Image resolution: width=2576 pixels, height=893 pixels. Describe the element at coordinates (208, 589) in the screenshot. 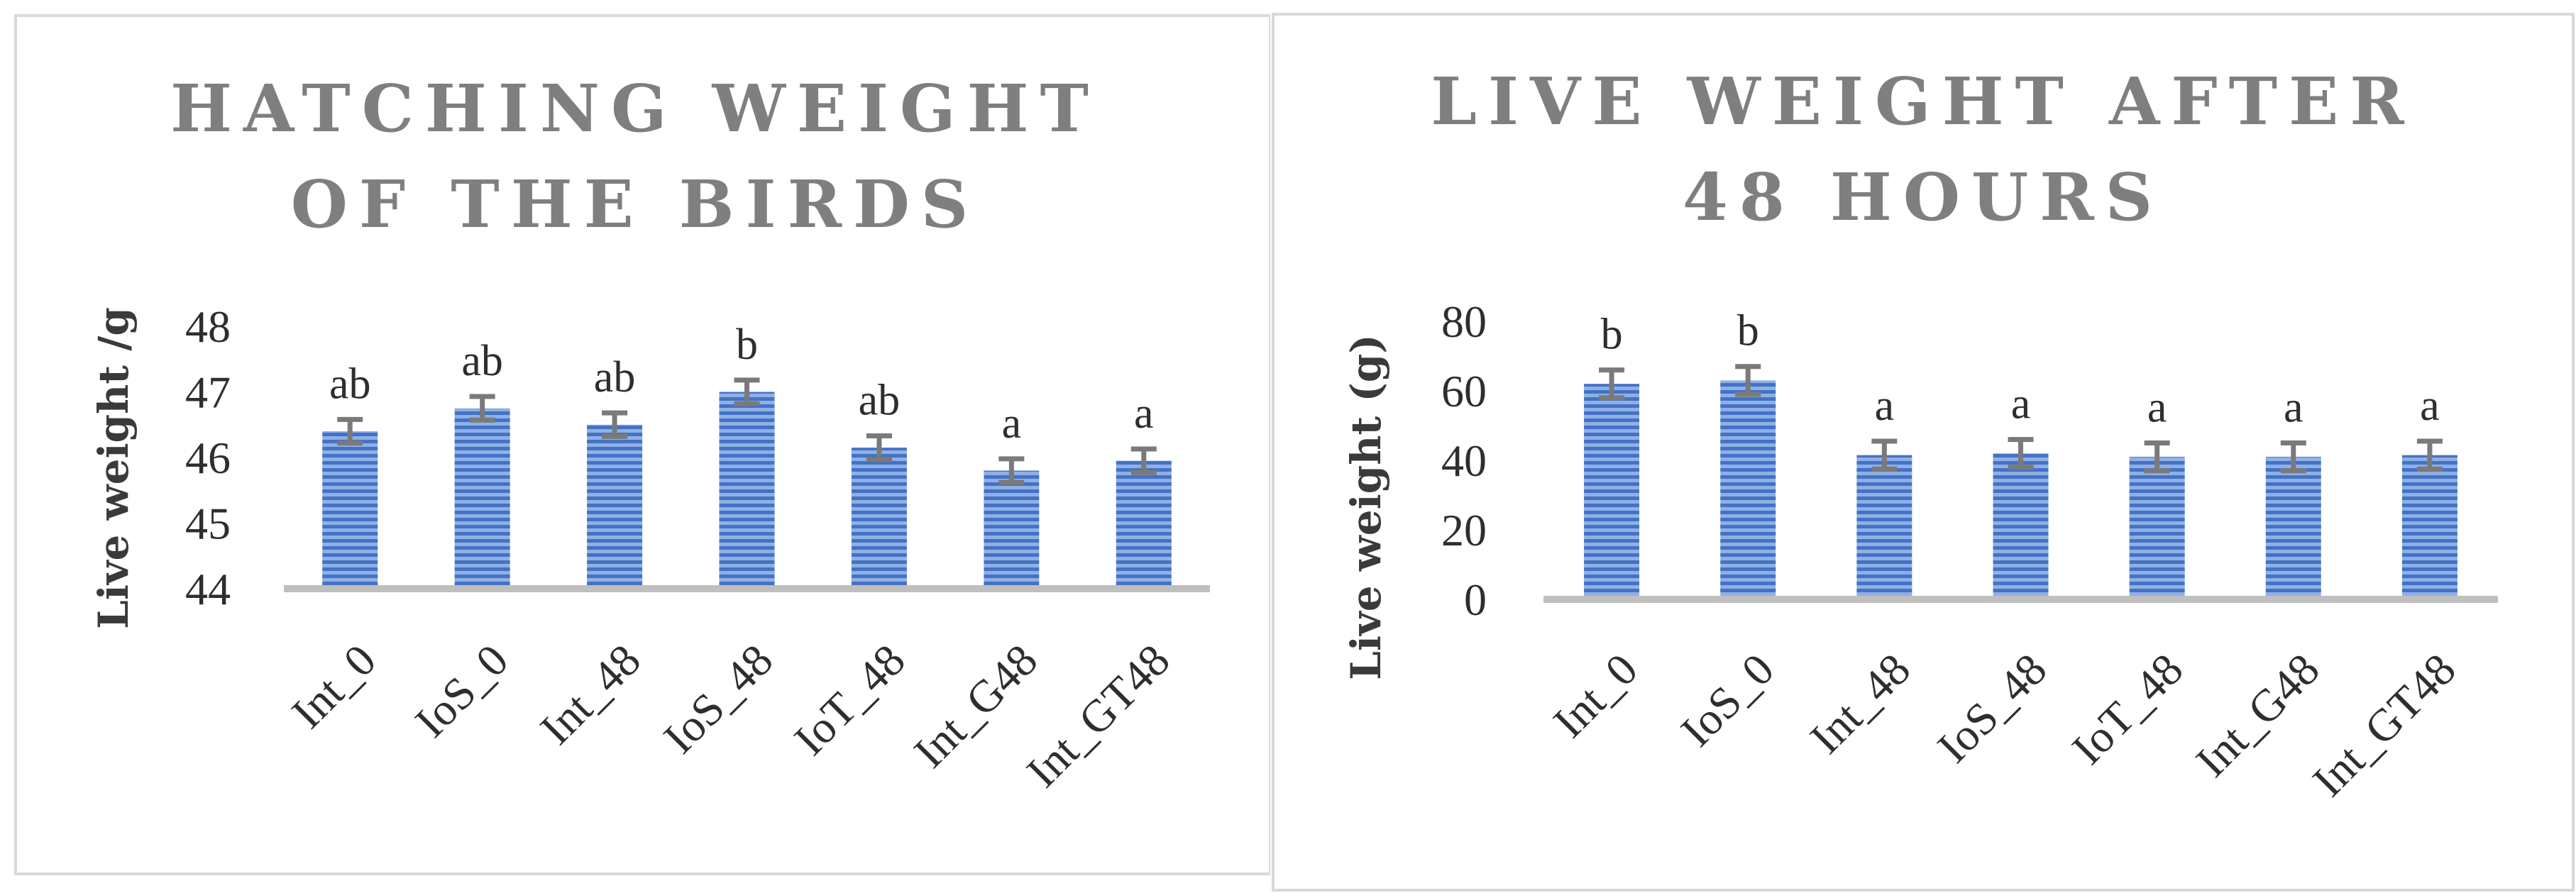

I see `y-tick-label: 44` at that location.